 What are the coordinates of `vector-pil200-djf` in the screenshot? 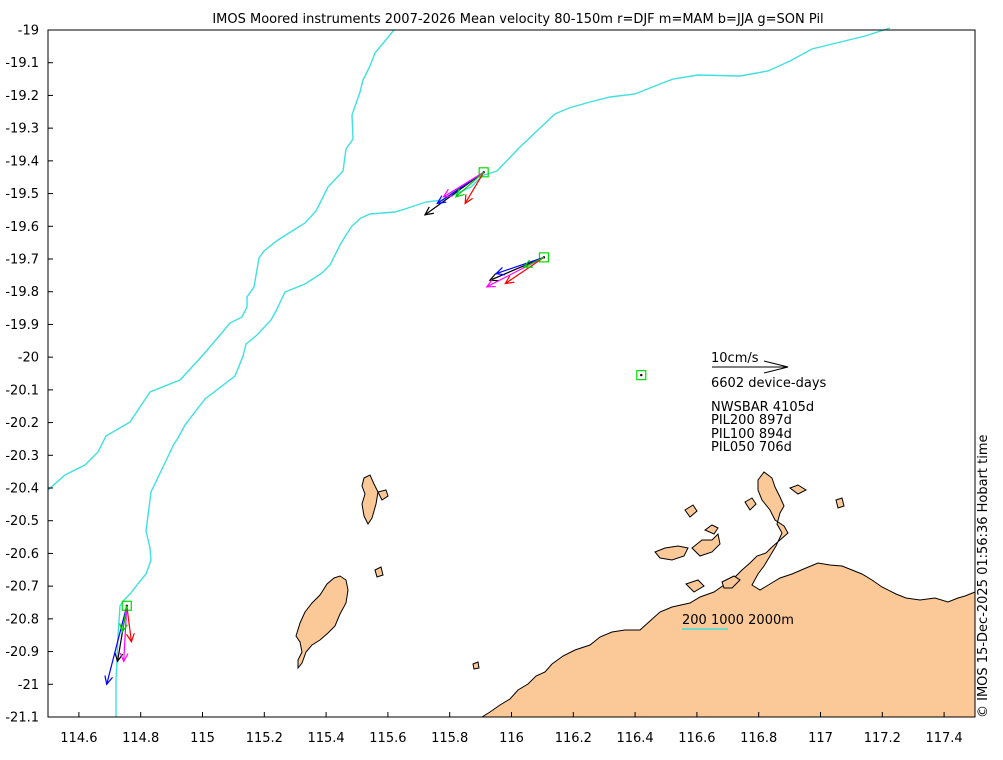 It's located at (474, 188).